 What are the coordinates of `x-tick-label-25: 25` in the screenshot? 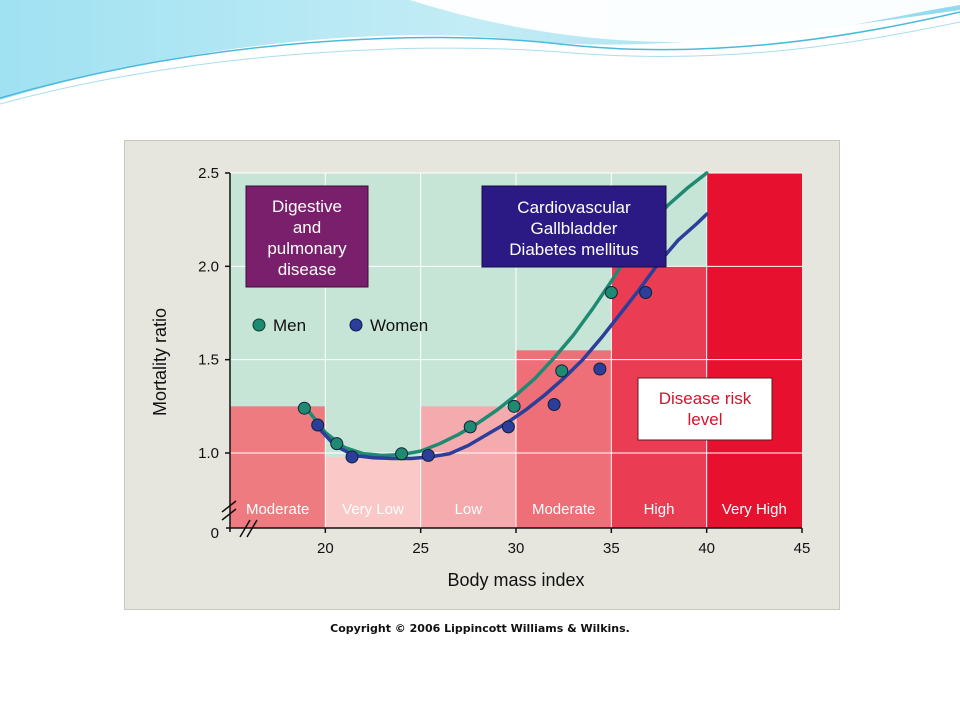 It's located at (420, 548).